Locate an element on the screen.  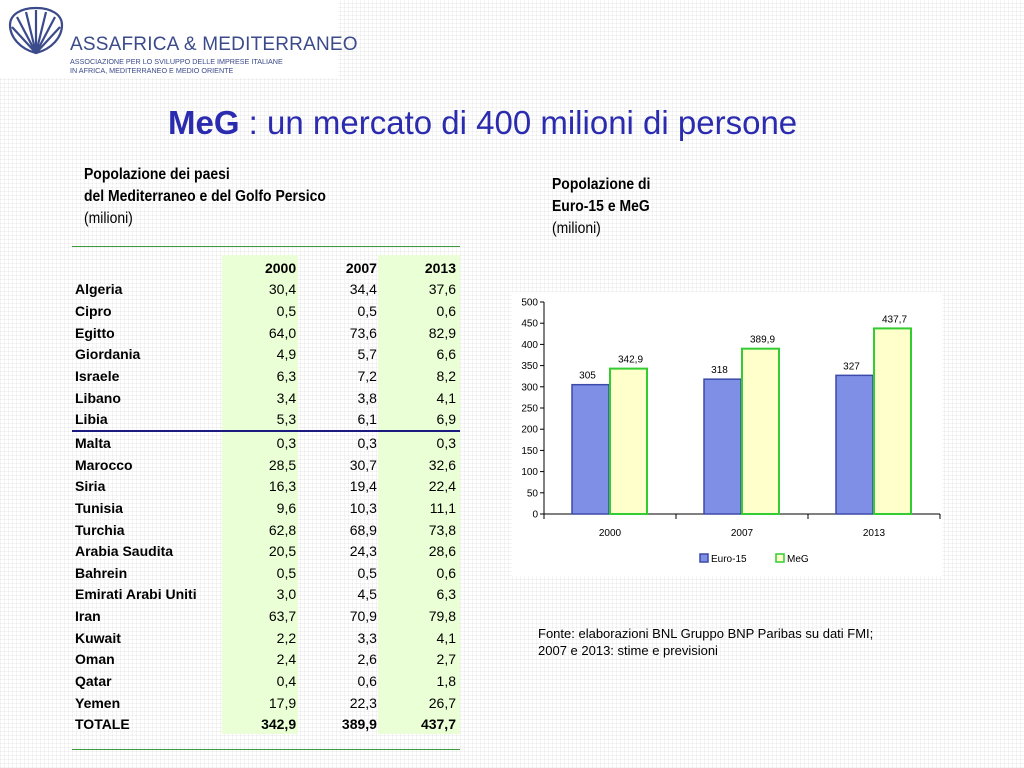
cell-2013: 37,6 is located at coordinates (442, 289).